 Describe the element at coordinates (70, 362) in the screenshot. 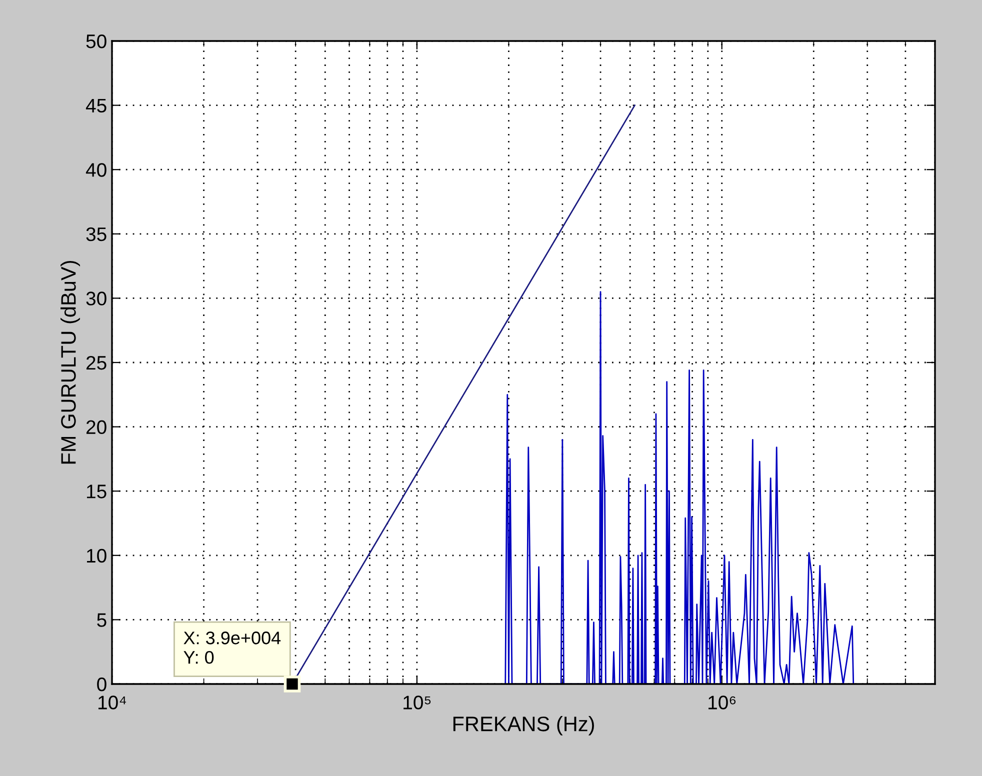

I see `y-axis-title: FM GURULTU (dBuV)` at that location.